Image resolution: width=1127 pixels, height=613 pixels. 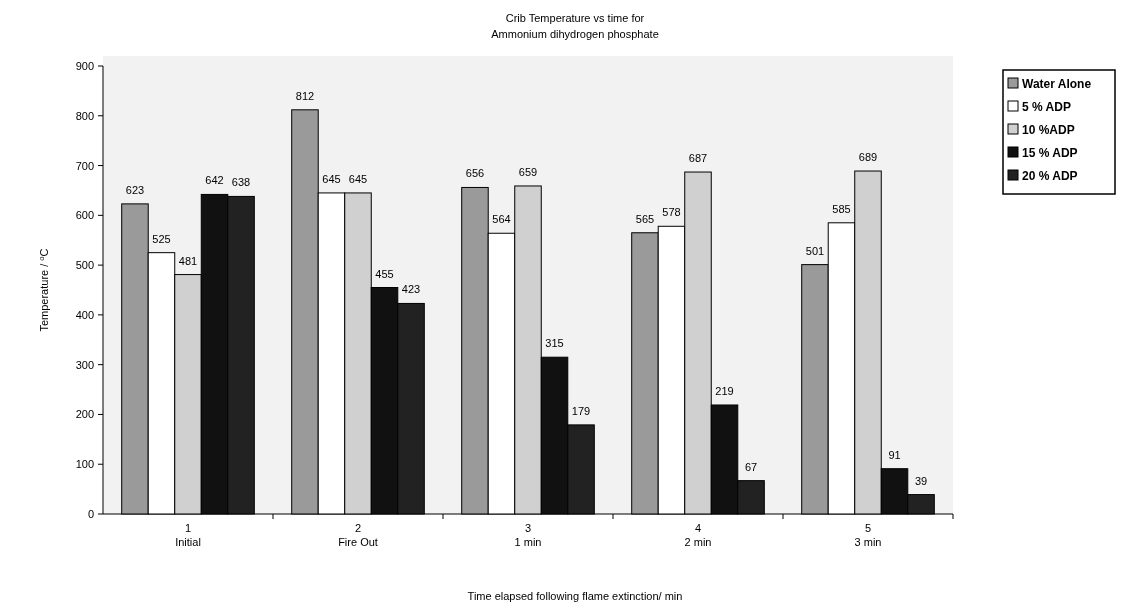 I want to click on y-tick-label: 0, so click(x=90, y=514).